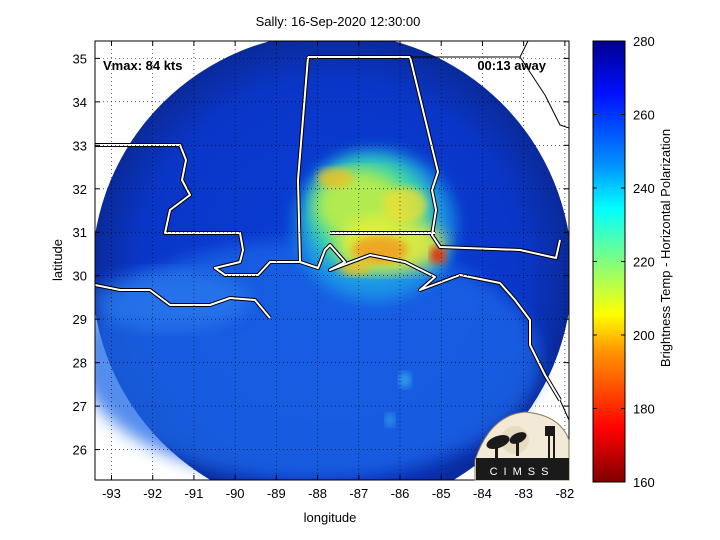  What do you see at coordinates (338, 21) in the screenshot?
I see `chart-title: Sally: 16-Sep-2020 12:30:00` at bounding box center [338, 21].